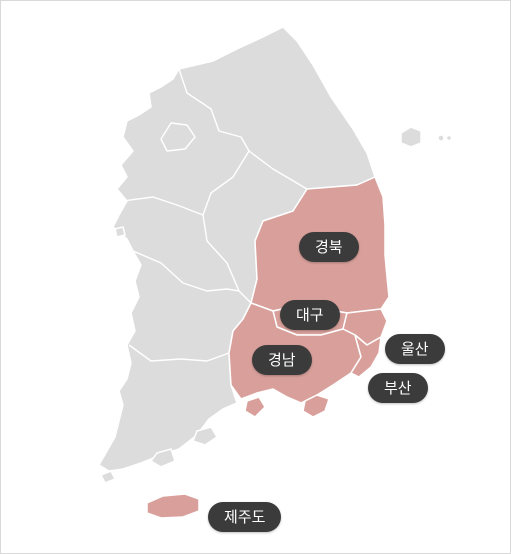  I want to click on label-gyeongbuk: 경북, so click(329, 247).